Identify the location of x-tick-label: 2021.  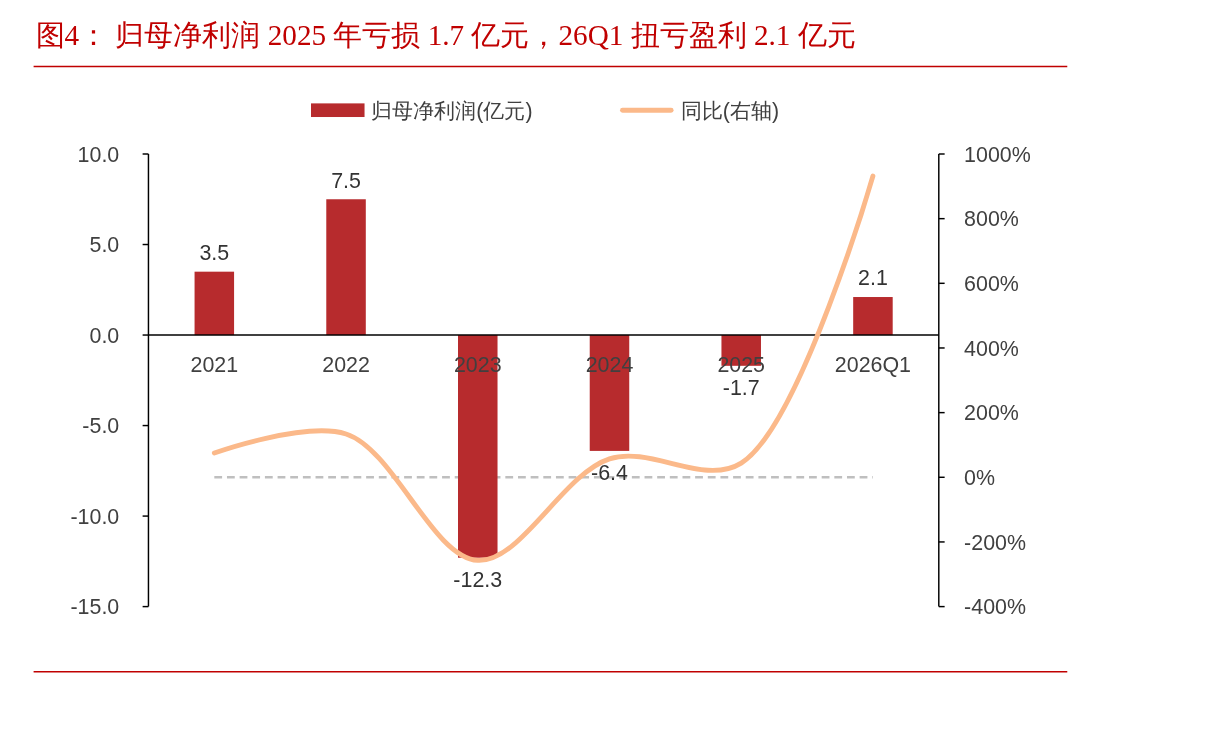
(214, 365).